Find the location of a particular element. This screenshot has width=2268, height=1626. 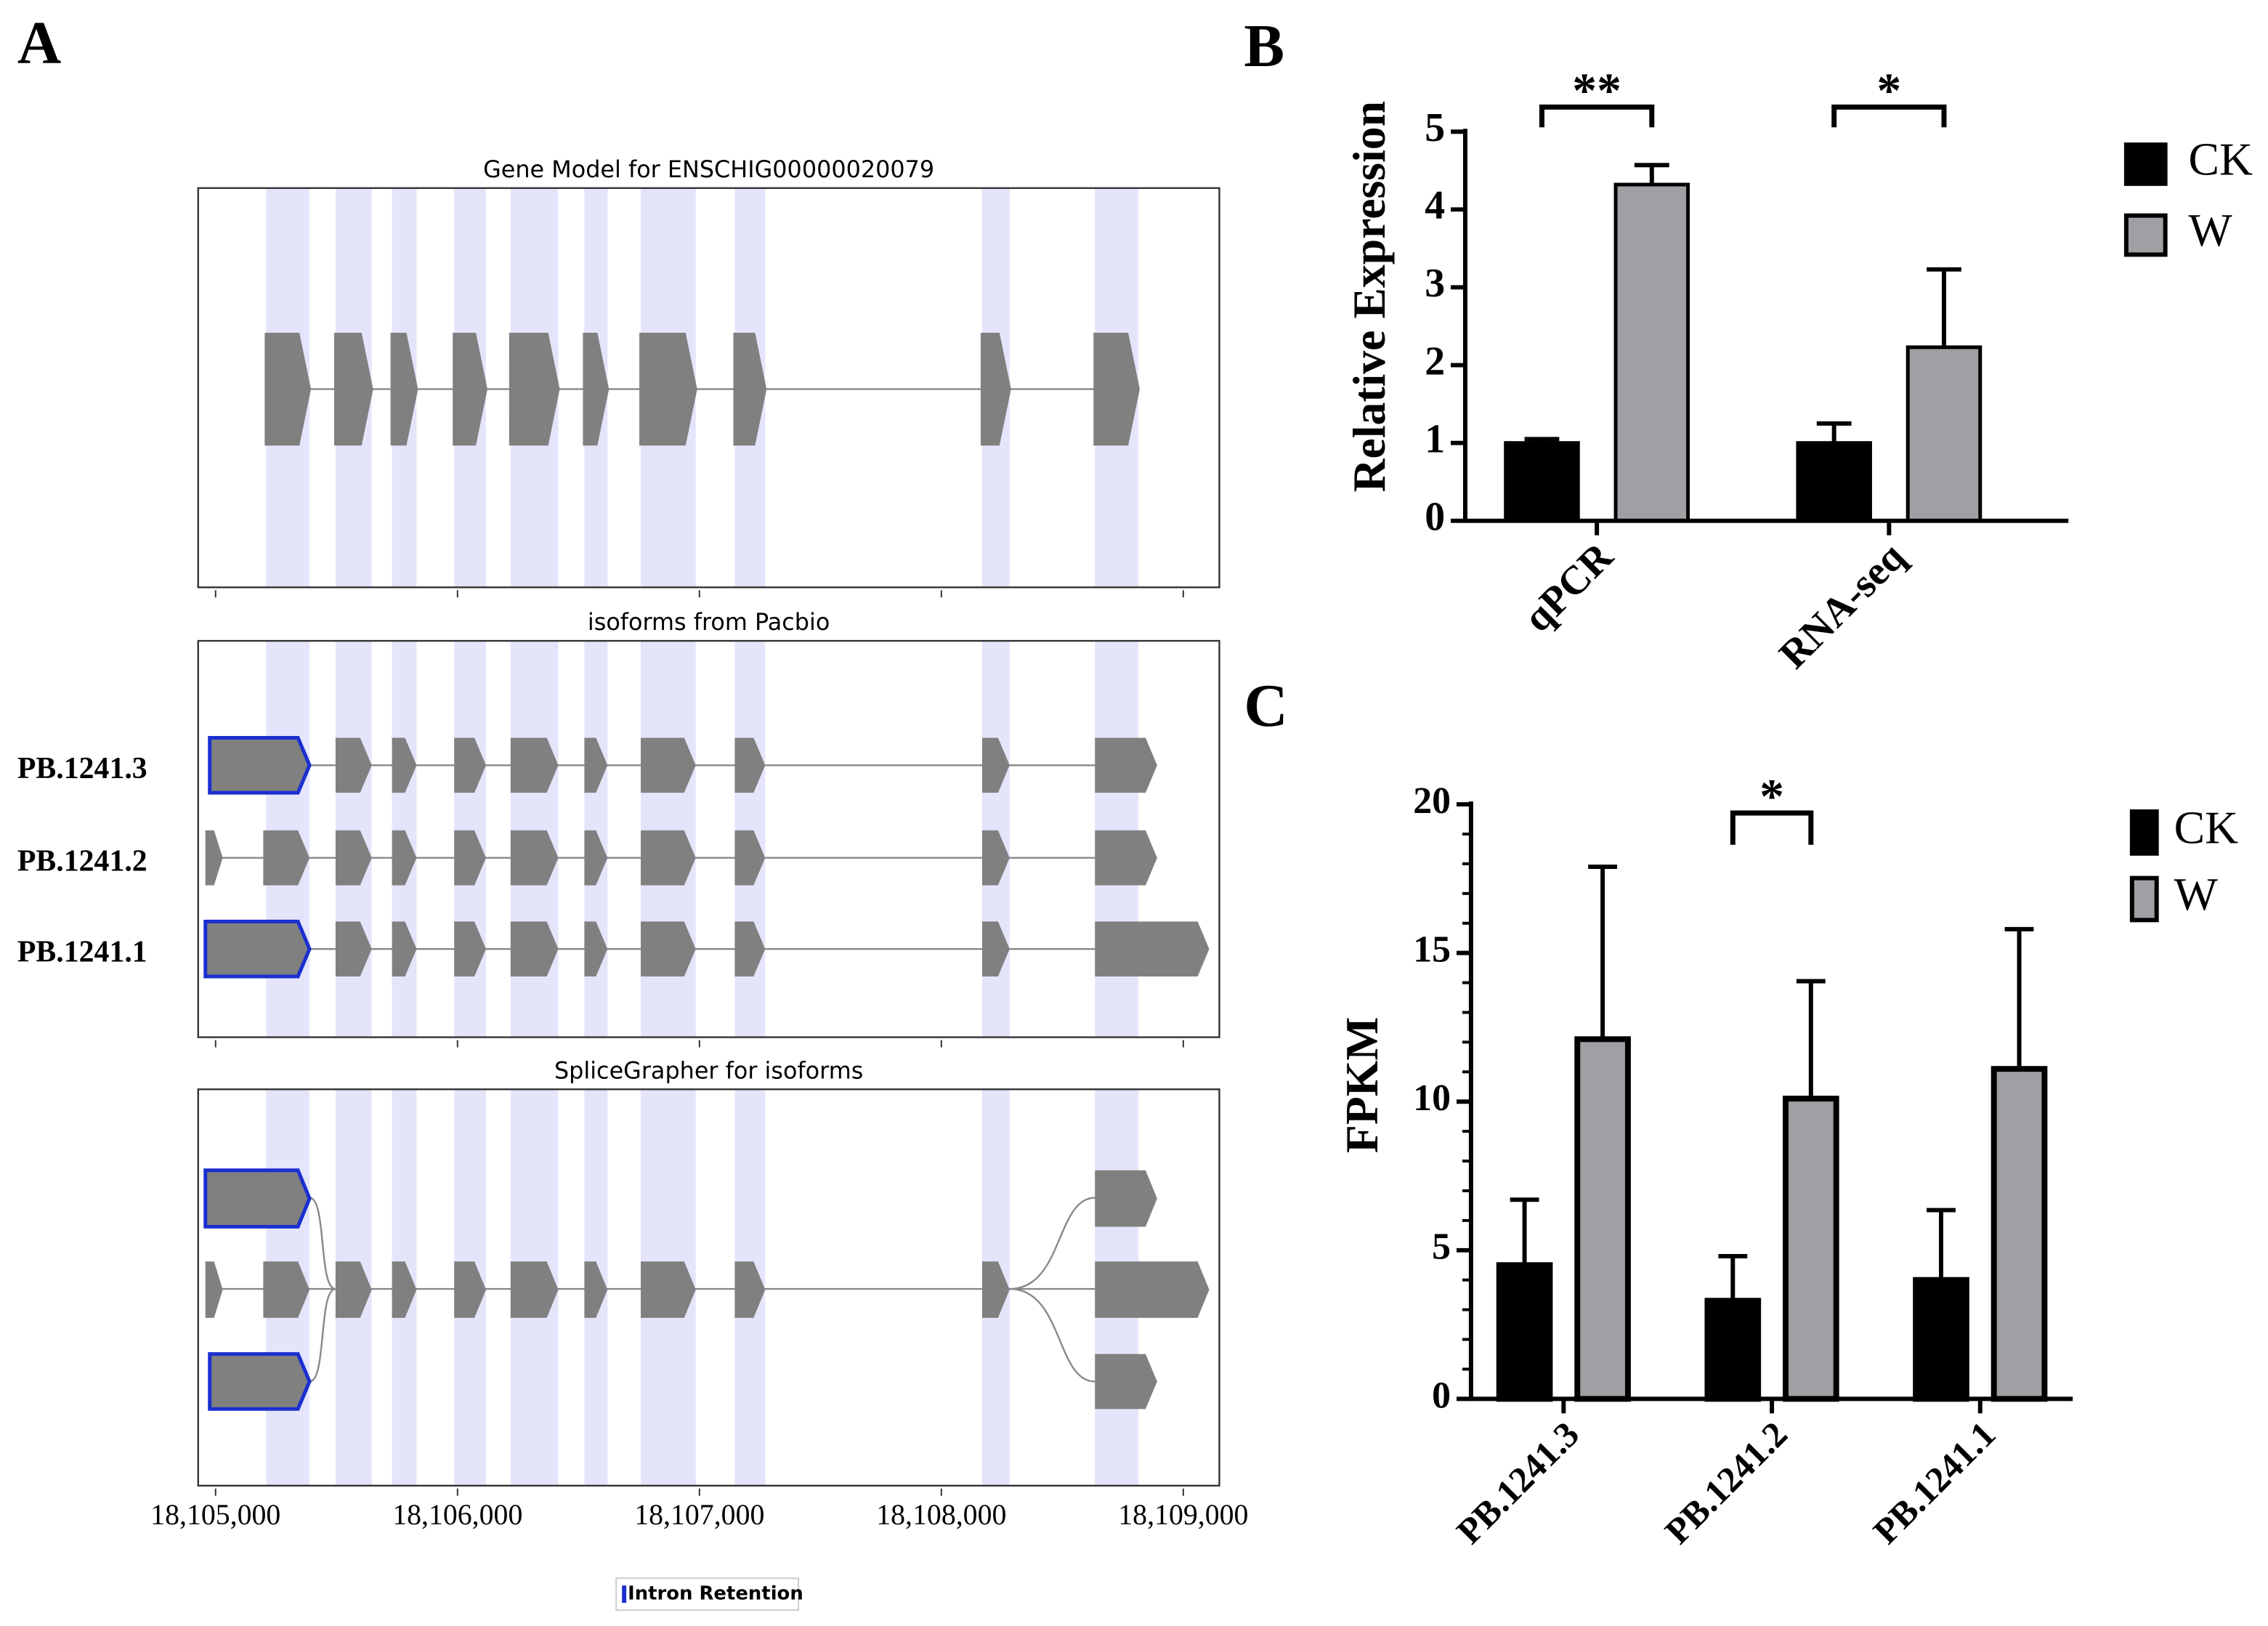

x-tick-label: PB.1241.1 is located at coordinates (1934, 1483).